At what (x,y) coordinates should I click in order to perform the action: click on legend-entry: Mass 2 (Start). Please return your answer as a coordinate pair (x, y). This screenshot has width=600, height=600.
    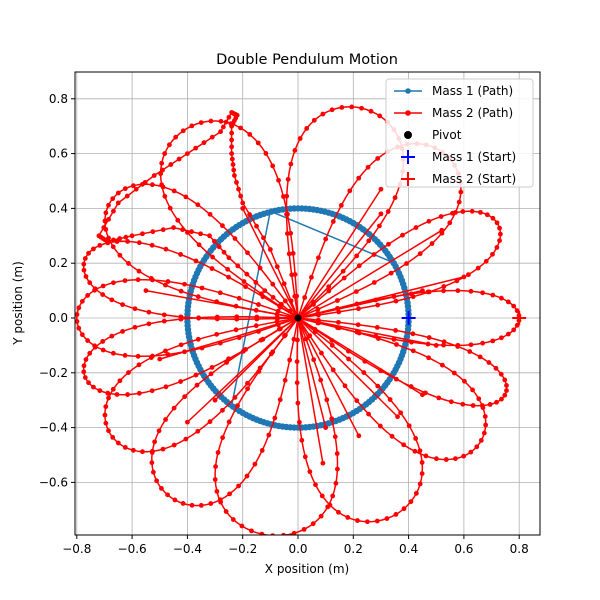
    Looking at the image, I should click on (458, 179).